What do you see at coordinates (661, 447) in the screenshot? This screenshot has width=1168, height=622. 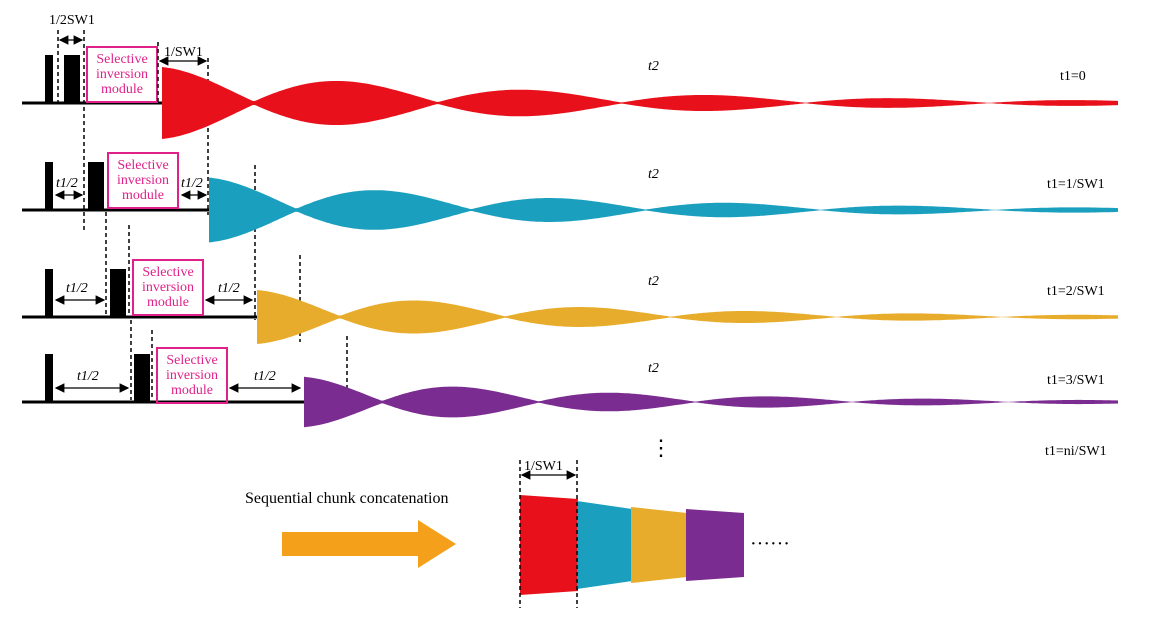 I see `vertical-ellipsis: ⋮` at bounding box center [661, 447].